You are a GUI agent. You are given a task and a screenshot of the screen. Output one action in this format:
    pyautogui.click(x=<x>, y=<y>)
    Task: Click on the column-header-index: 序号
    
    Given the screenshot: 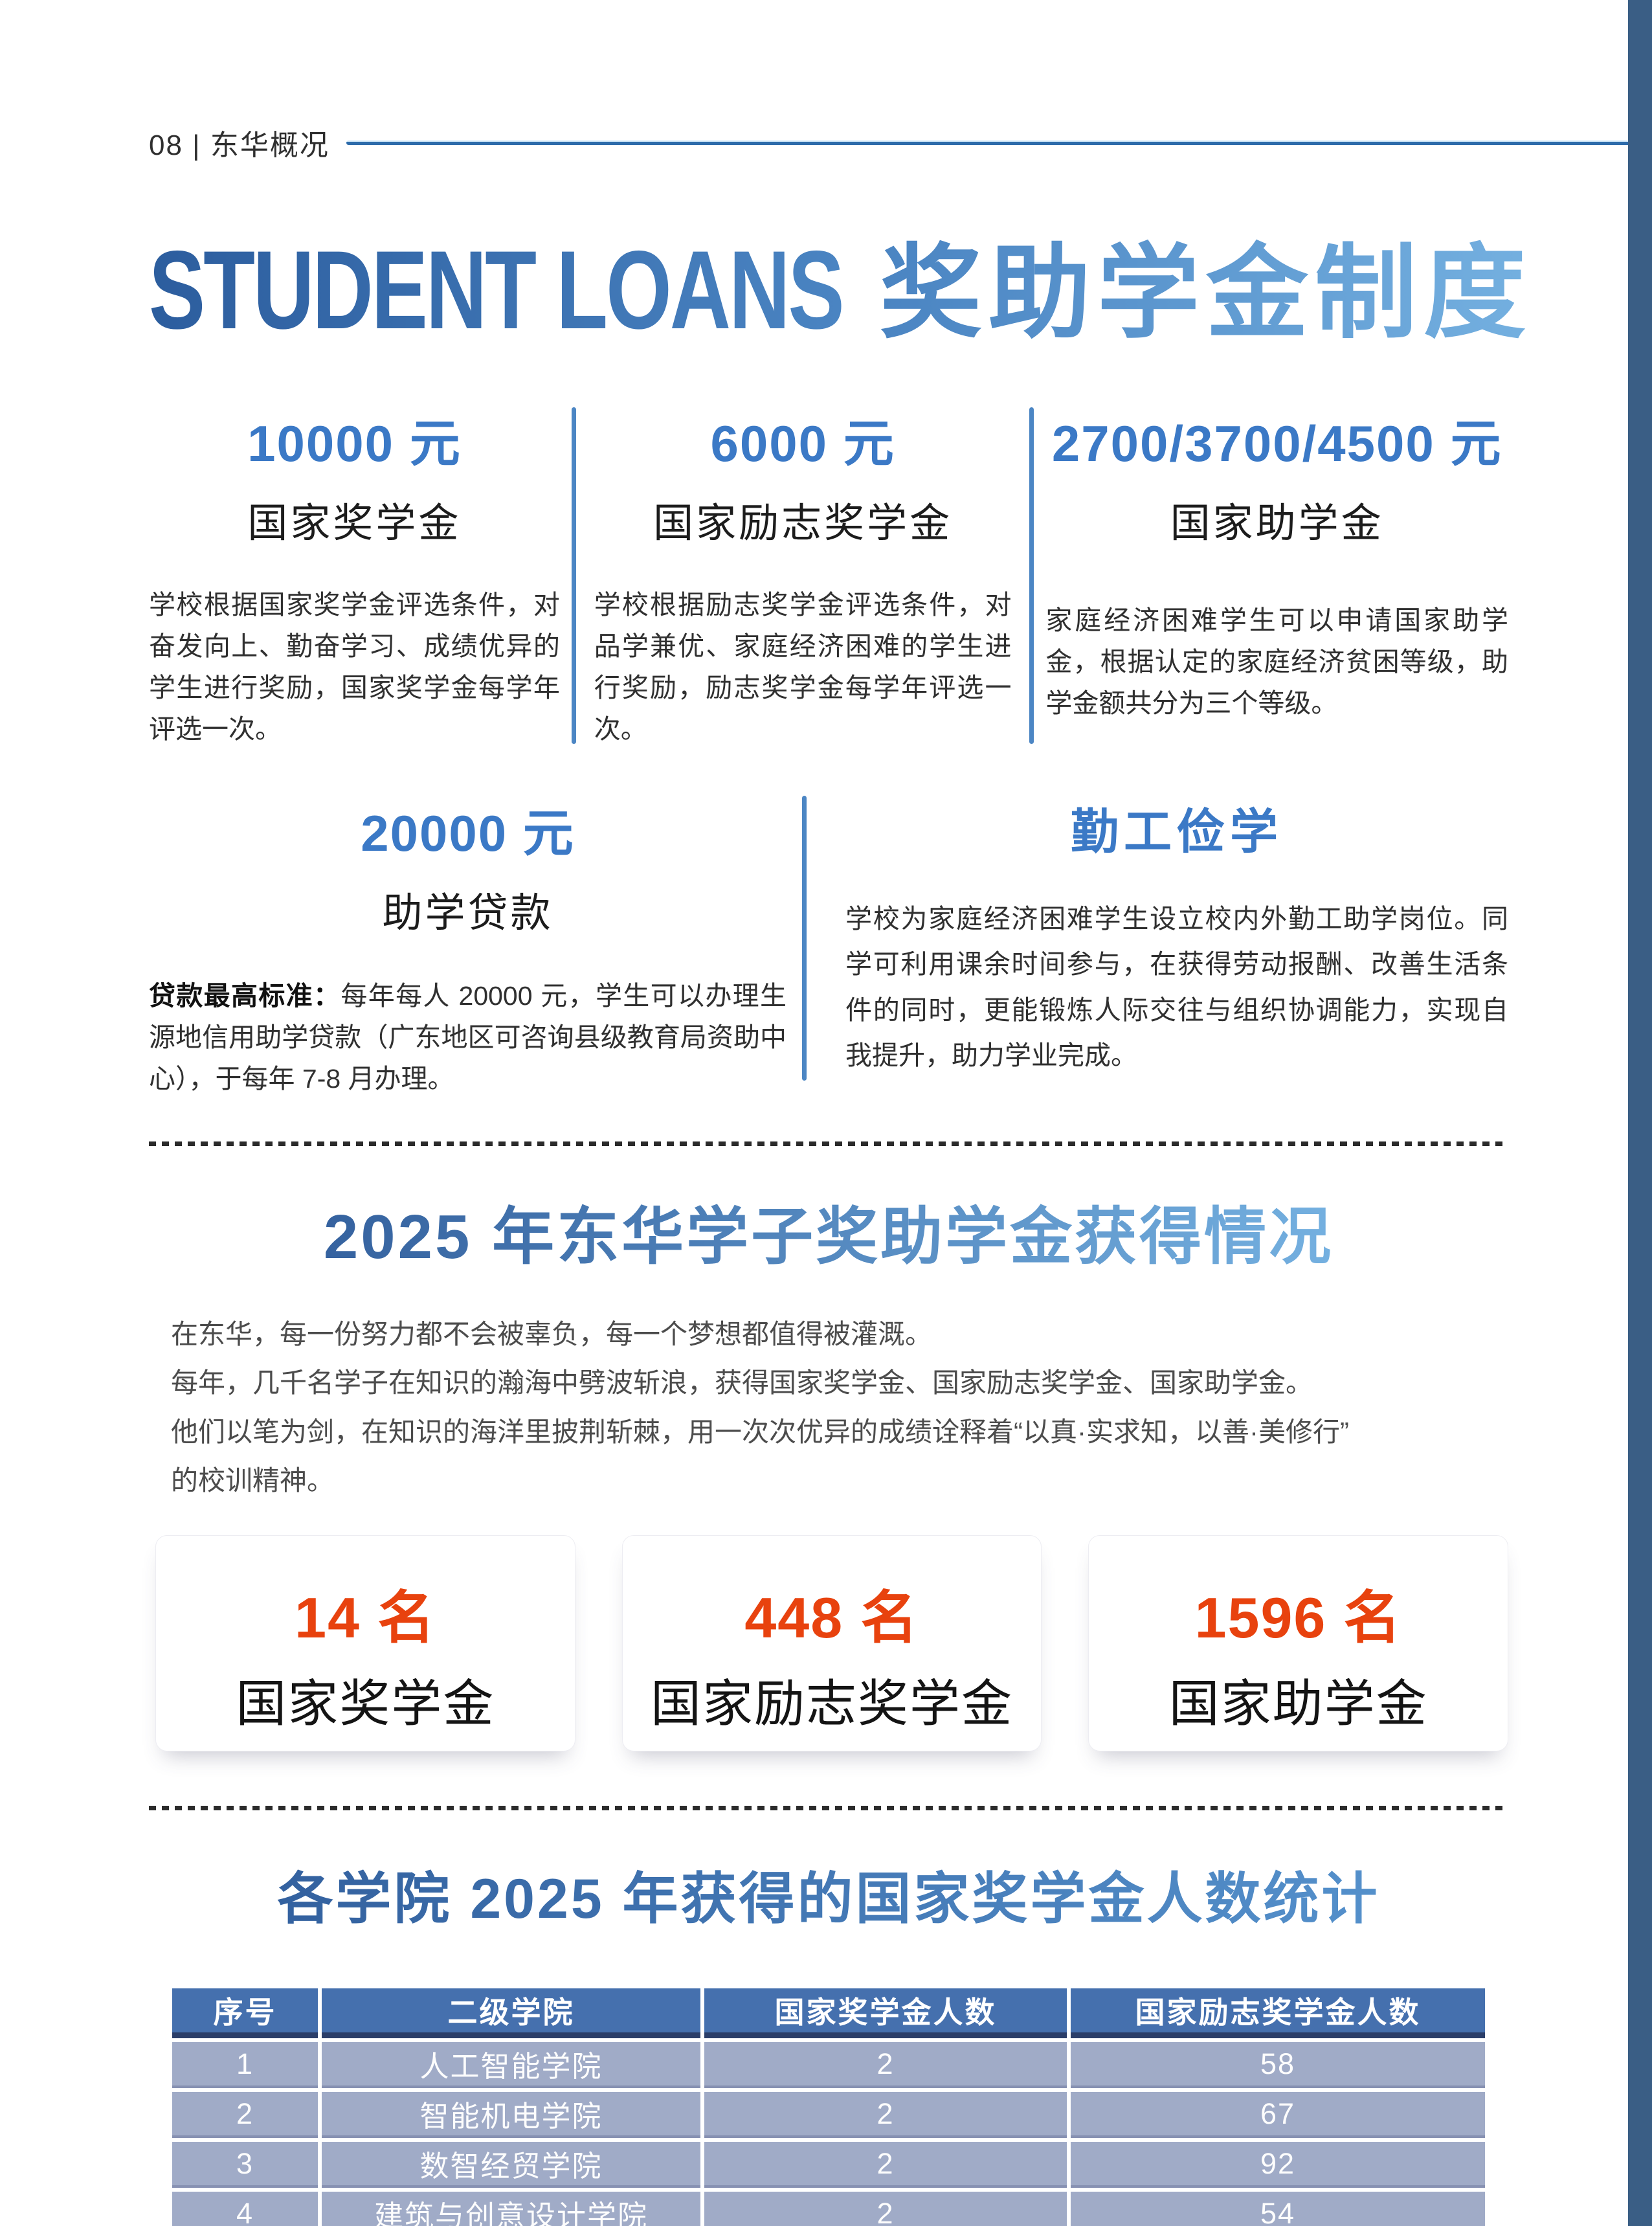 What is the action you would take?
    pyautogui.click(x=245, y=2013)
    